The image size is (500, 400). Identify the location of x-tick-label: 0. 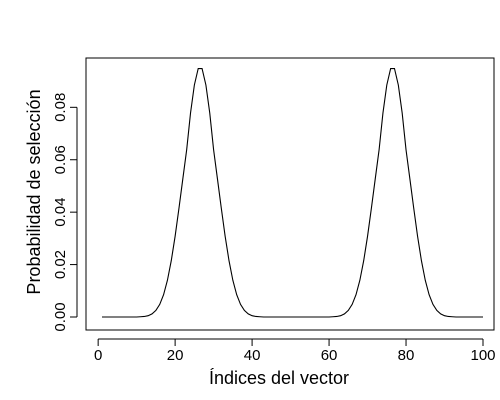
(98, 355).